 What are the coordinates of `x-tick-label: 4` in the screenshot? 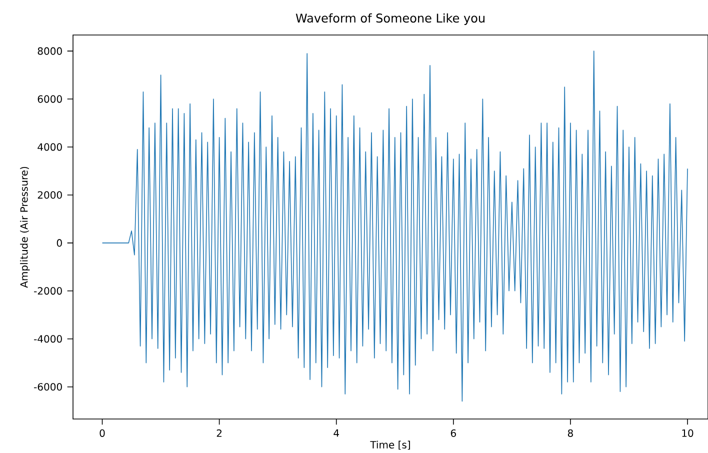 It's located at (336, 433).